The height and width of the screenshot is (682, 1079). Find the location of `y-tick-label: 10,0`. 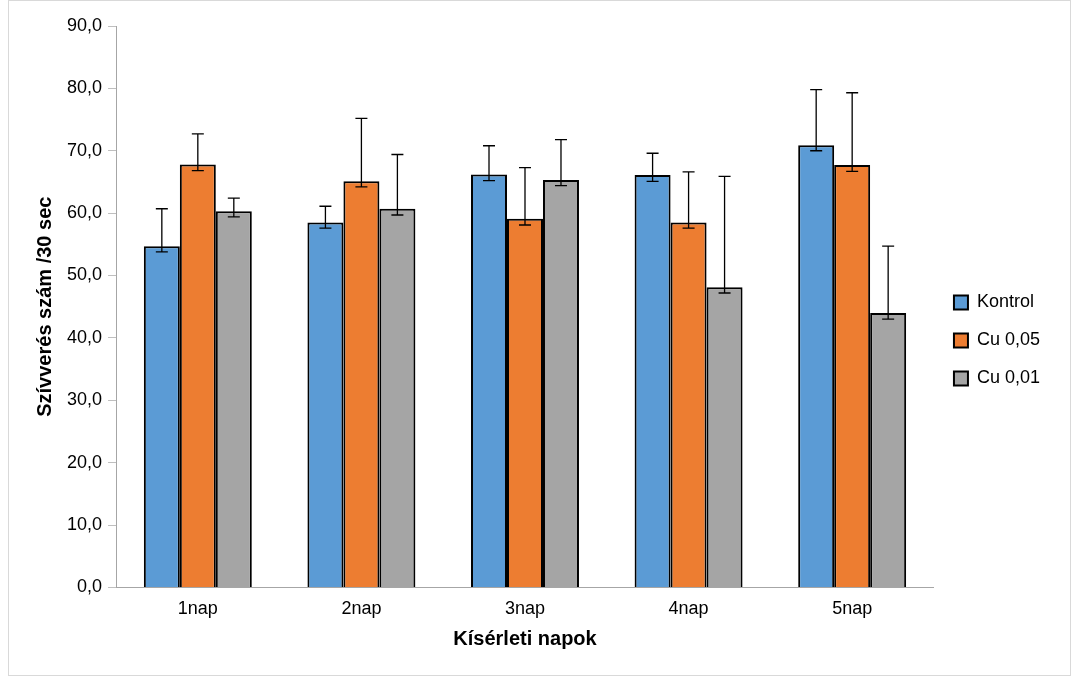

y-tick-label: 10,0 is located at coordinates (84, 523).